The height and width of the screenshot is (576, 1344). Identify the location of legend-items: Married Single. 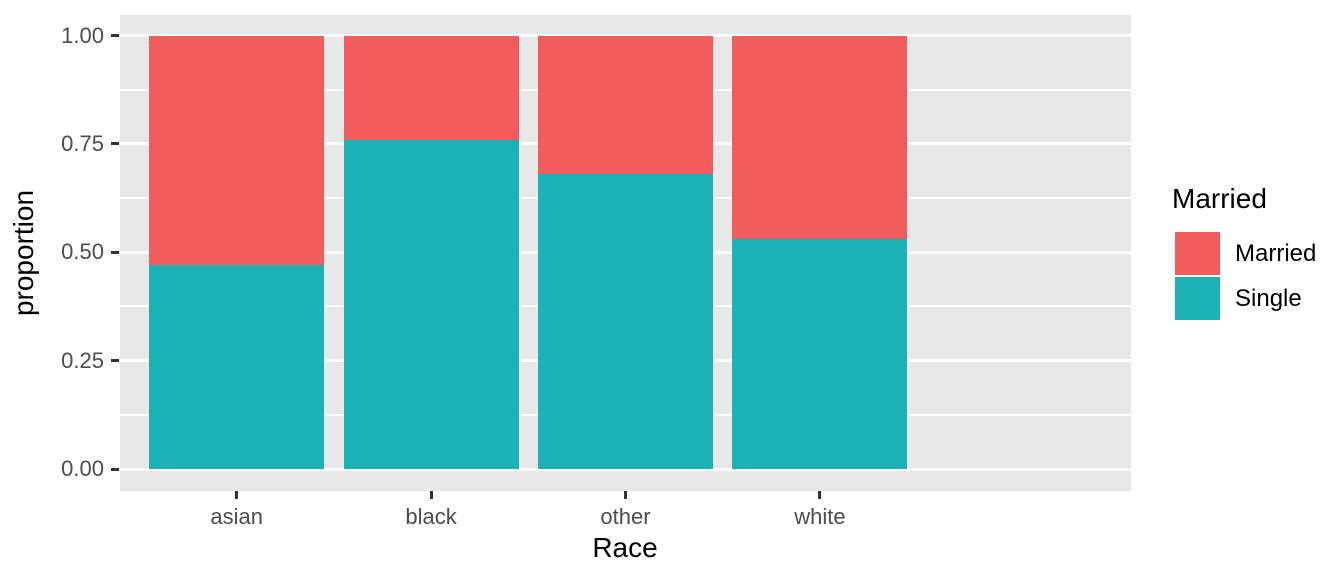
(1245, 276).